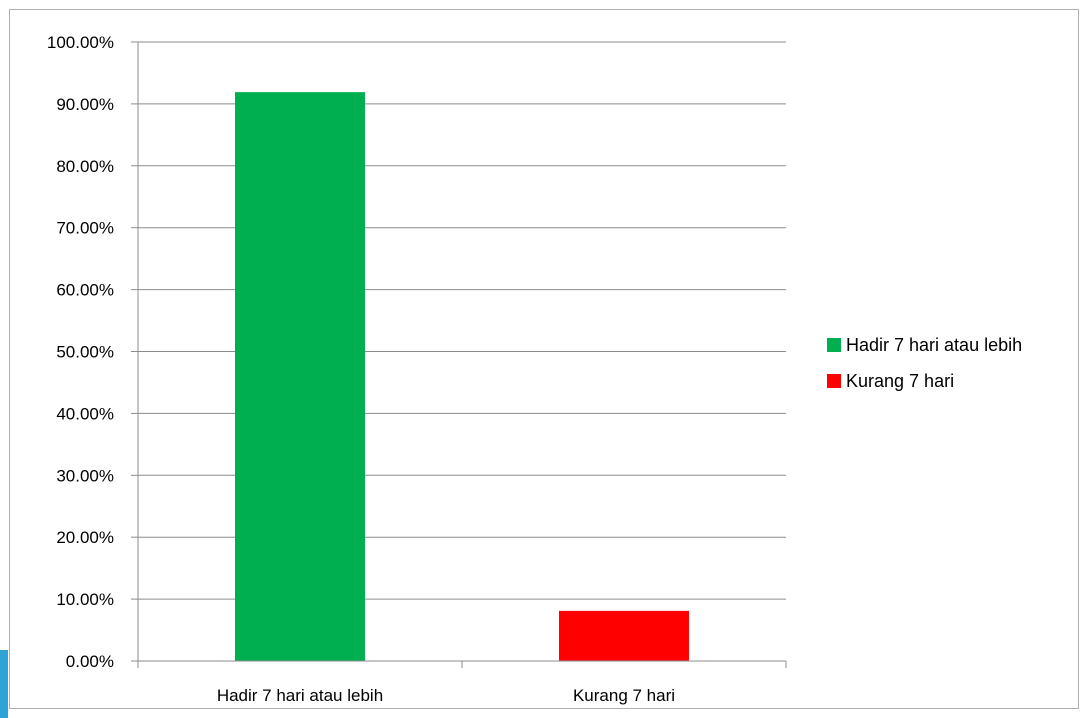  What do you see at coordinates (85, 352) in the screenshot?
I see `y-tick-label: 50.00%` at bounding box center [85, 352].